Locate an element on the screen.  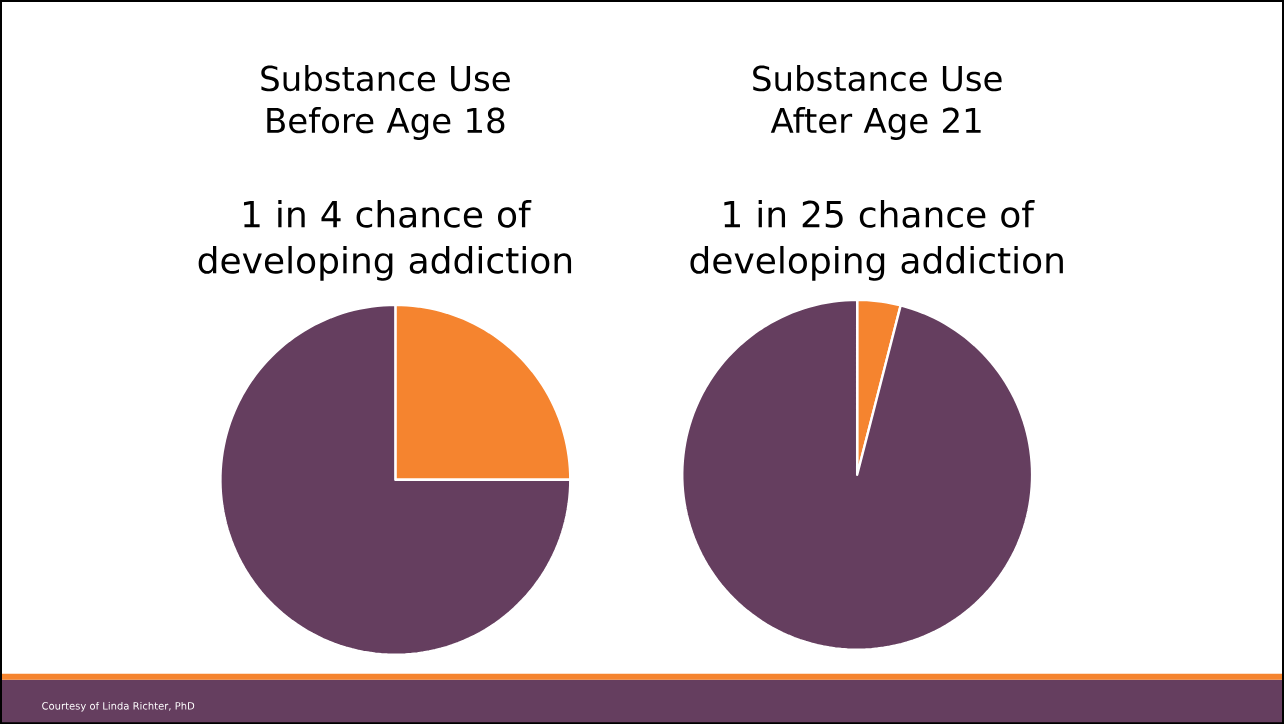
text: Courtesy of Linda Richter, PhD is located at coordinates (118, 706).